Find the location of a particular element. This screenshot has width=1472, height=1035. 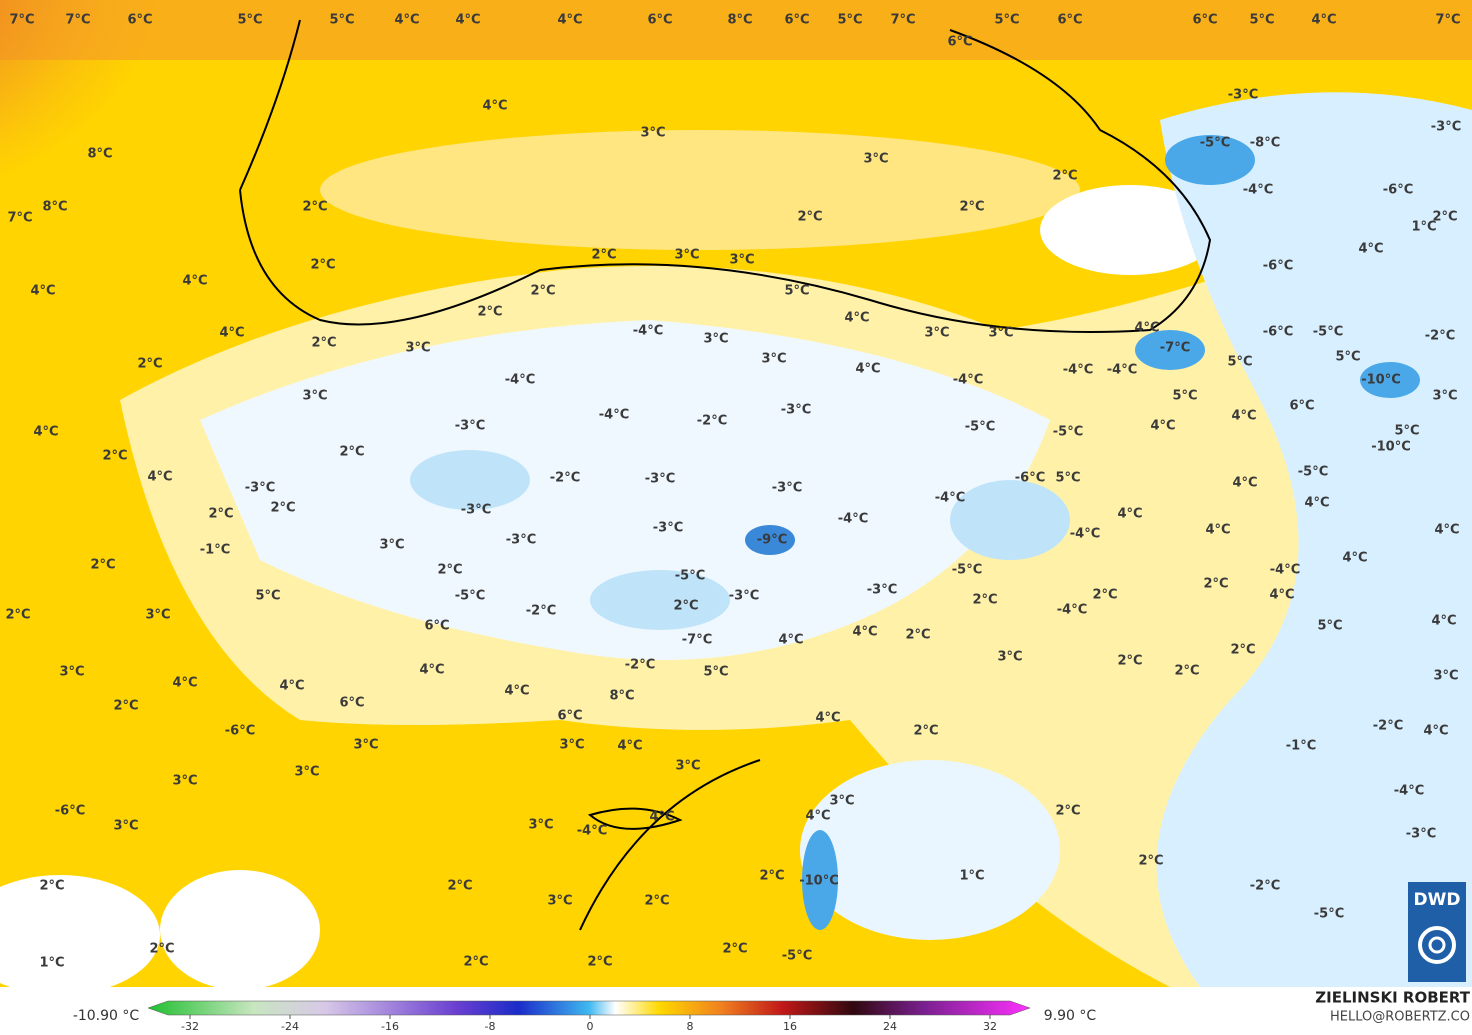

colorbar-tick-label: -16 is located at coordinates (390, 1026).